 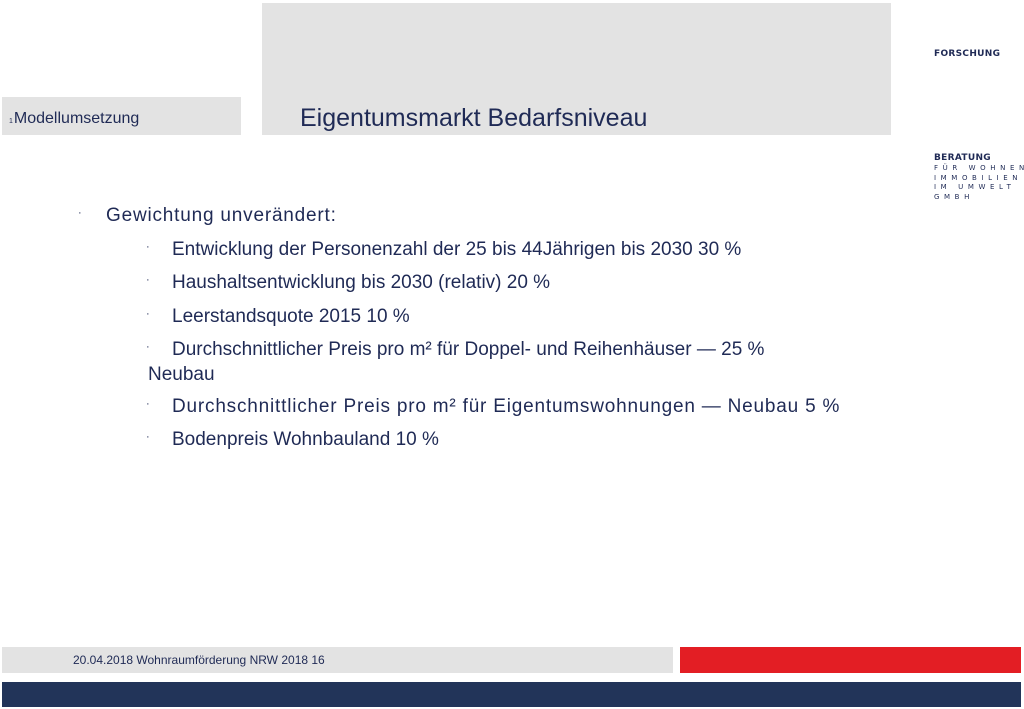 What do you see at coordinates (511, 694) in the screenshot?
I see `footer-navy-bar` at bounding box center [511, 694].